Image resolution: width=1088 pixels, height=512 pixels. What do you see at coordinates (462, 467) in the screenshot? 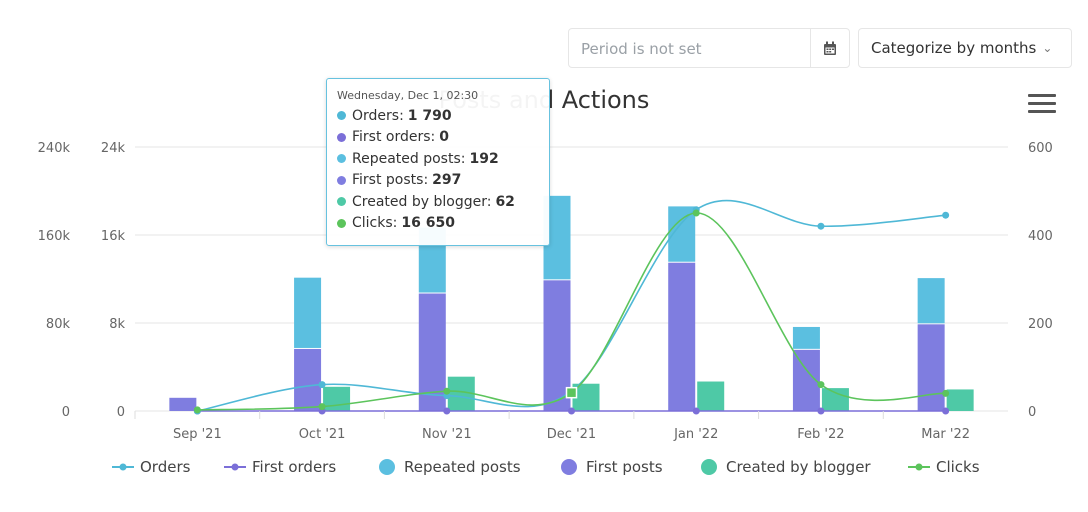
I see `legend-label: Repeated posts` at bounding box center [462, 467].